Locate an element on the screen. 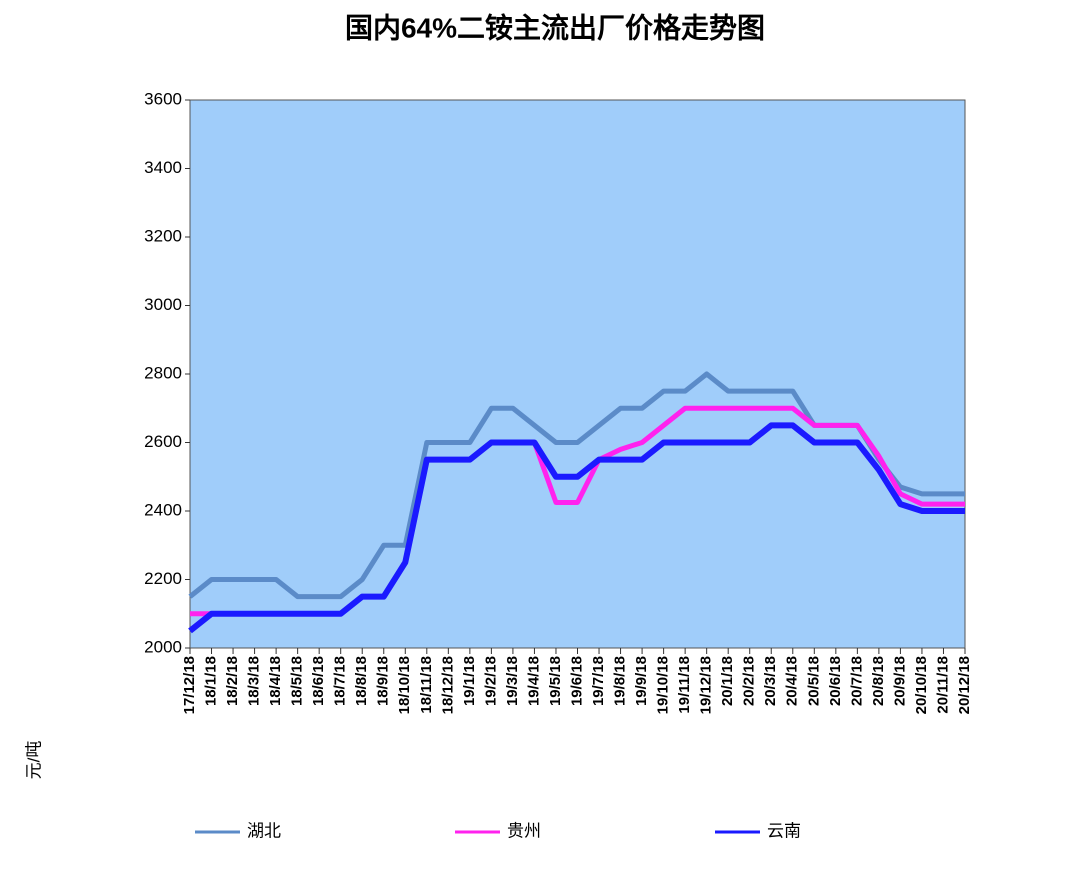 This screenshot has width=1073, height=873. x-tick-label: 18/3/18 is located at coordinates (254, 681).